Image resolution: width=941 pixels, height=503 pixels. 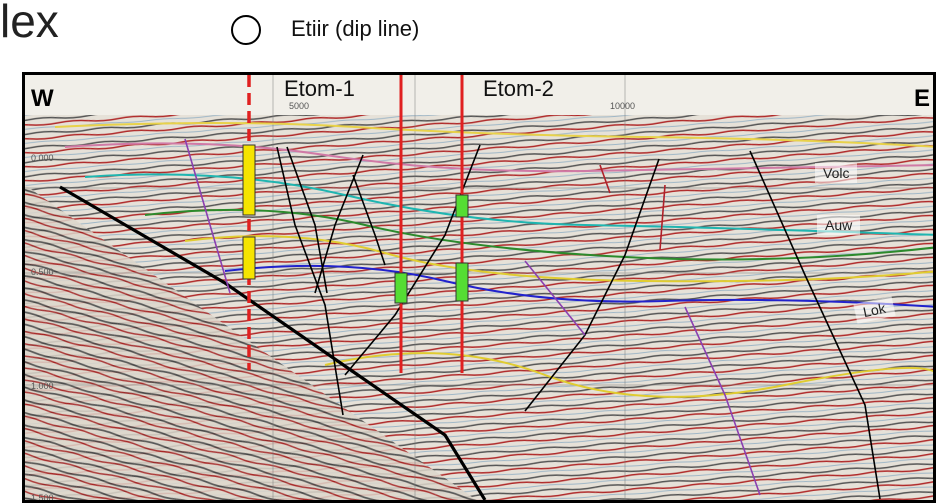 I want to click on well2-interval-lower, so click(x=462, y=282).